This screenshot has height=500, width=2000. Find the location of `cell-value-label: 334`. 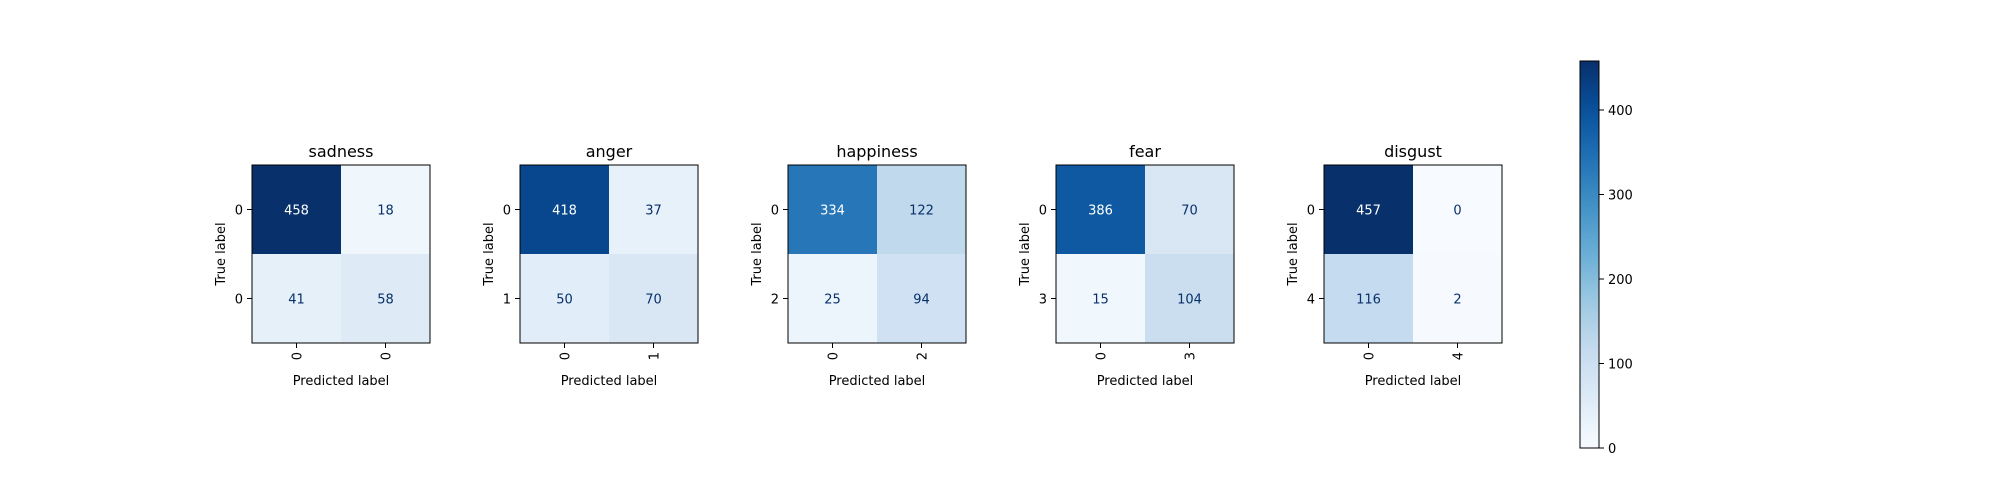

cell-value-label: 334 is located at coordinates (832, 211).